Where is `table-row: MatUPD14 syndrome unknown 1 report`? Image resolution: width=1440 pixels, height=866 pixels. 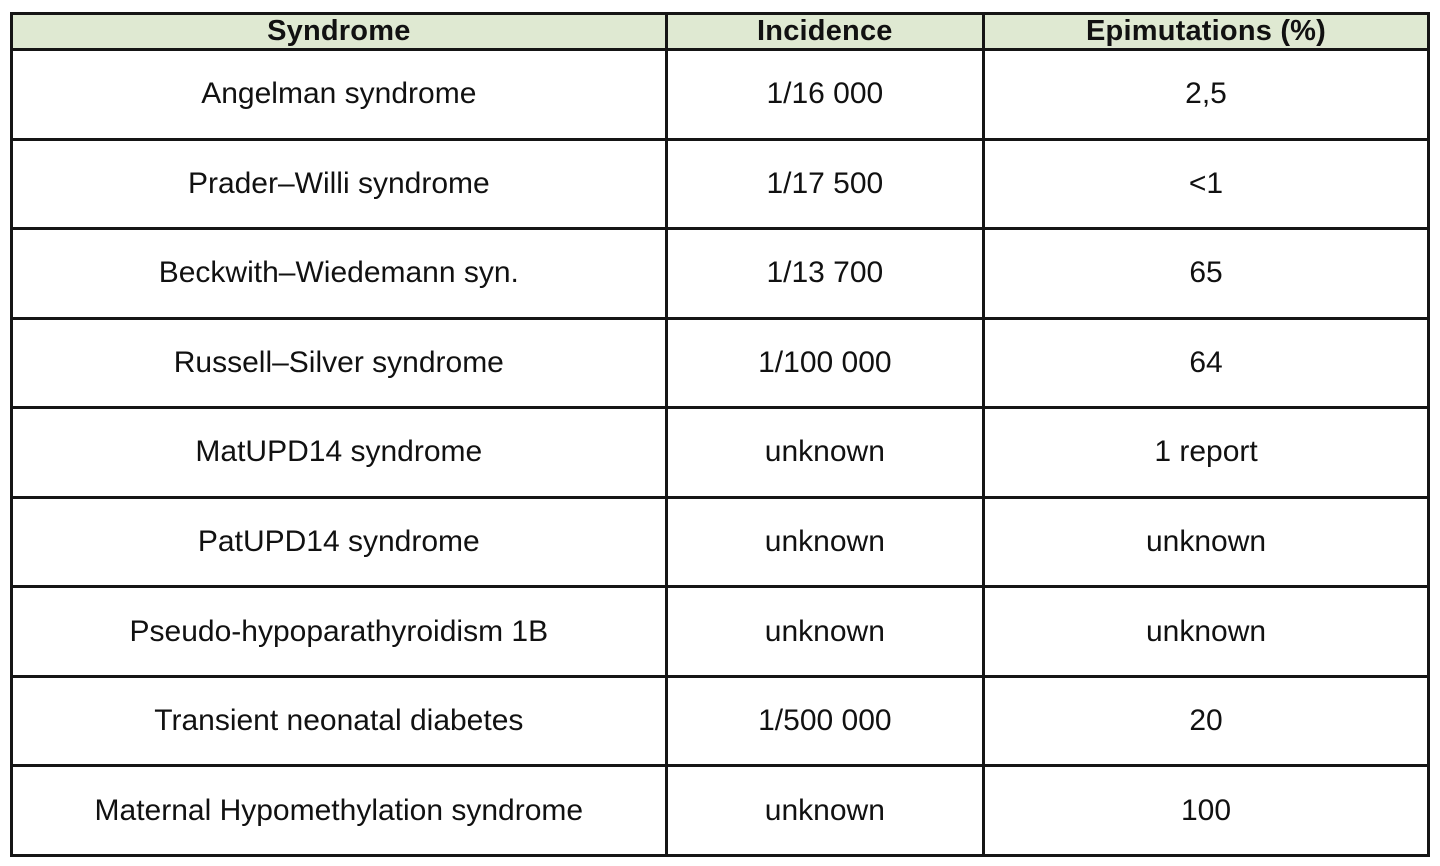 table-row: MatUPD14 syndrome unknown 1 report is located at coordinates (720, 452).